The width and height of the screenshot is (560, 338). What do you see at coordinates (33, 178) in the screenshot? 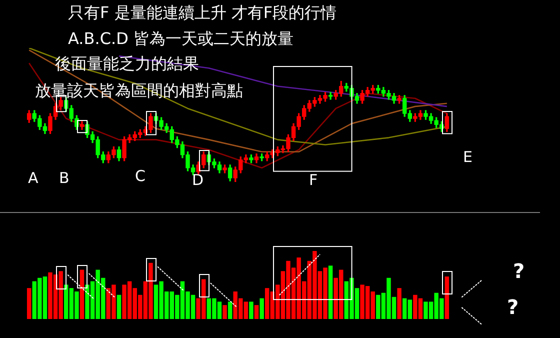
I see `annotation: A` at bounding box center [33, 178].